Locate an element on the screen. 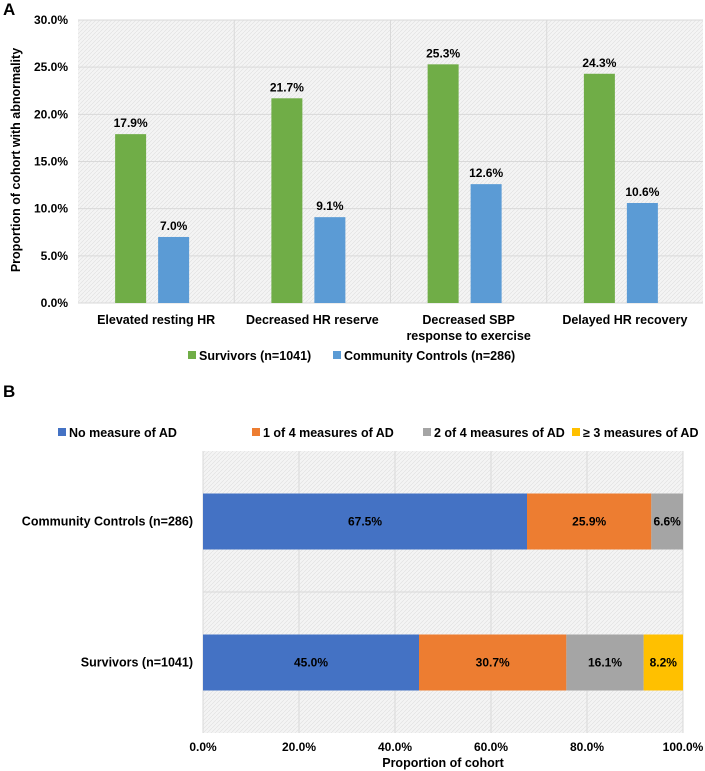  panel-a-category-label: Delayed HR recovery is located at coordinates (624, 320).